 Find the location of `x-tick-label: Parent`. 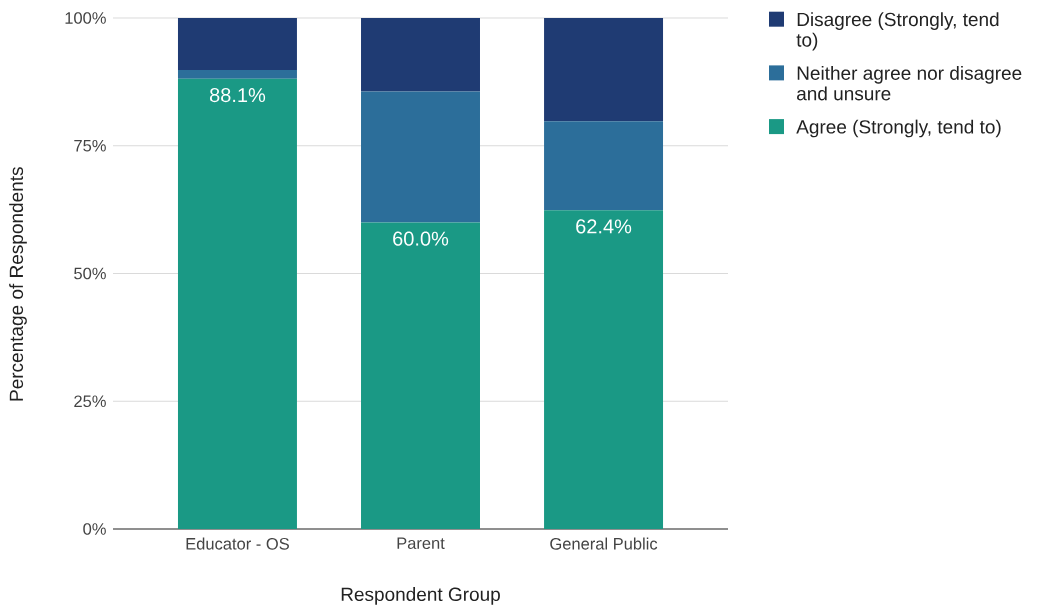

x-tick-label: Parent is located at coordinates (421, 543).